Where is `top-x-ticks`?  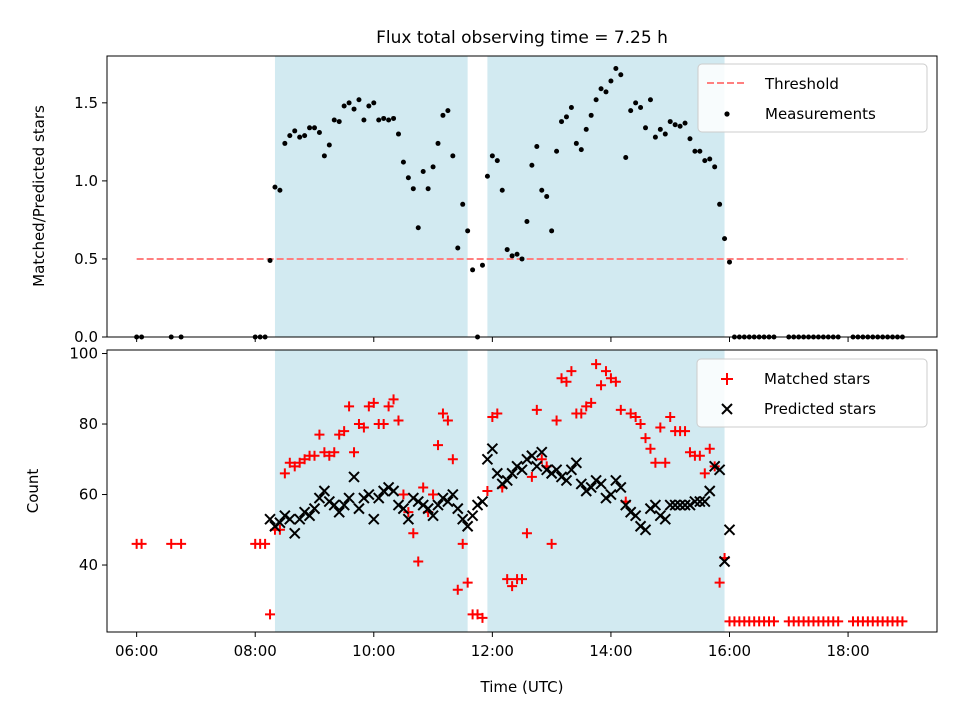
top-x-ticks is located at coordinates (492, 339).